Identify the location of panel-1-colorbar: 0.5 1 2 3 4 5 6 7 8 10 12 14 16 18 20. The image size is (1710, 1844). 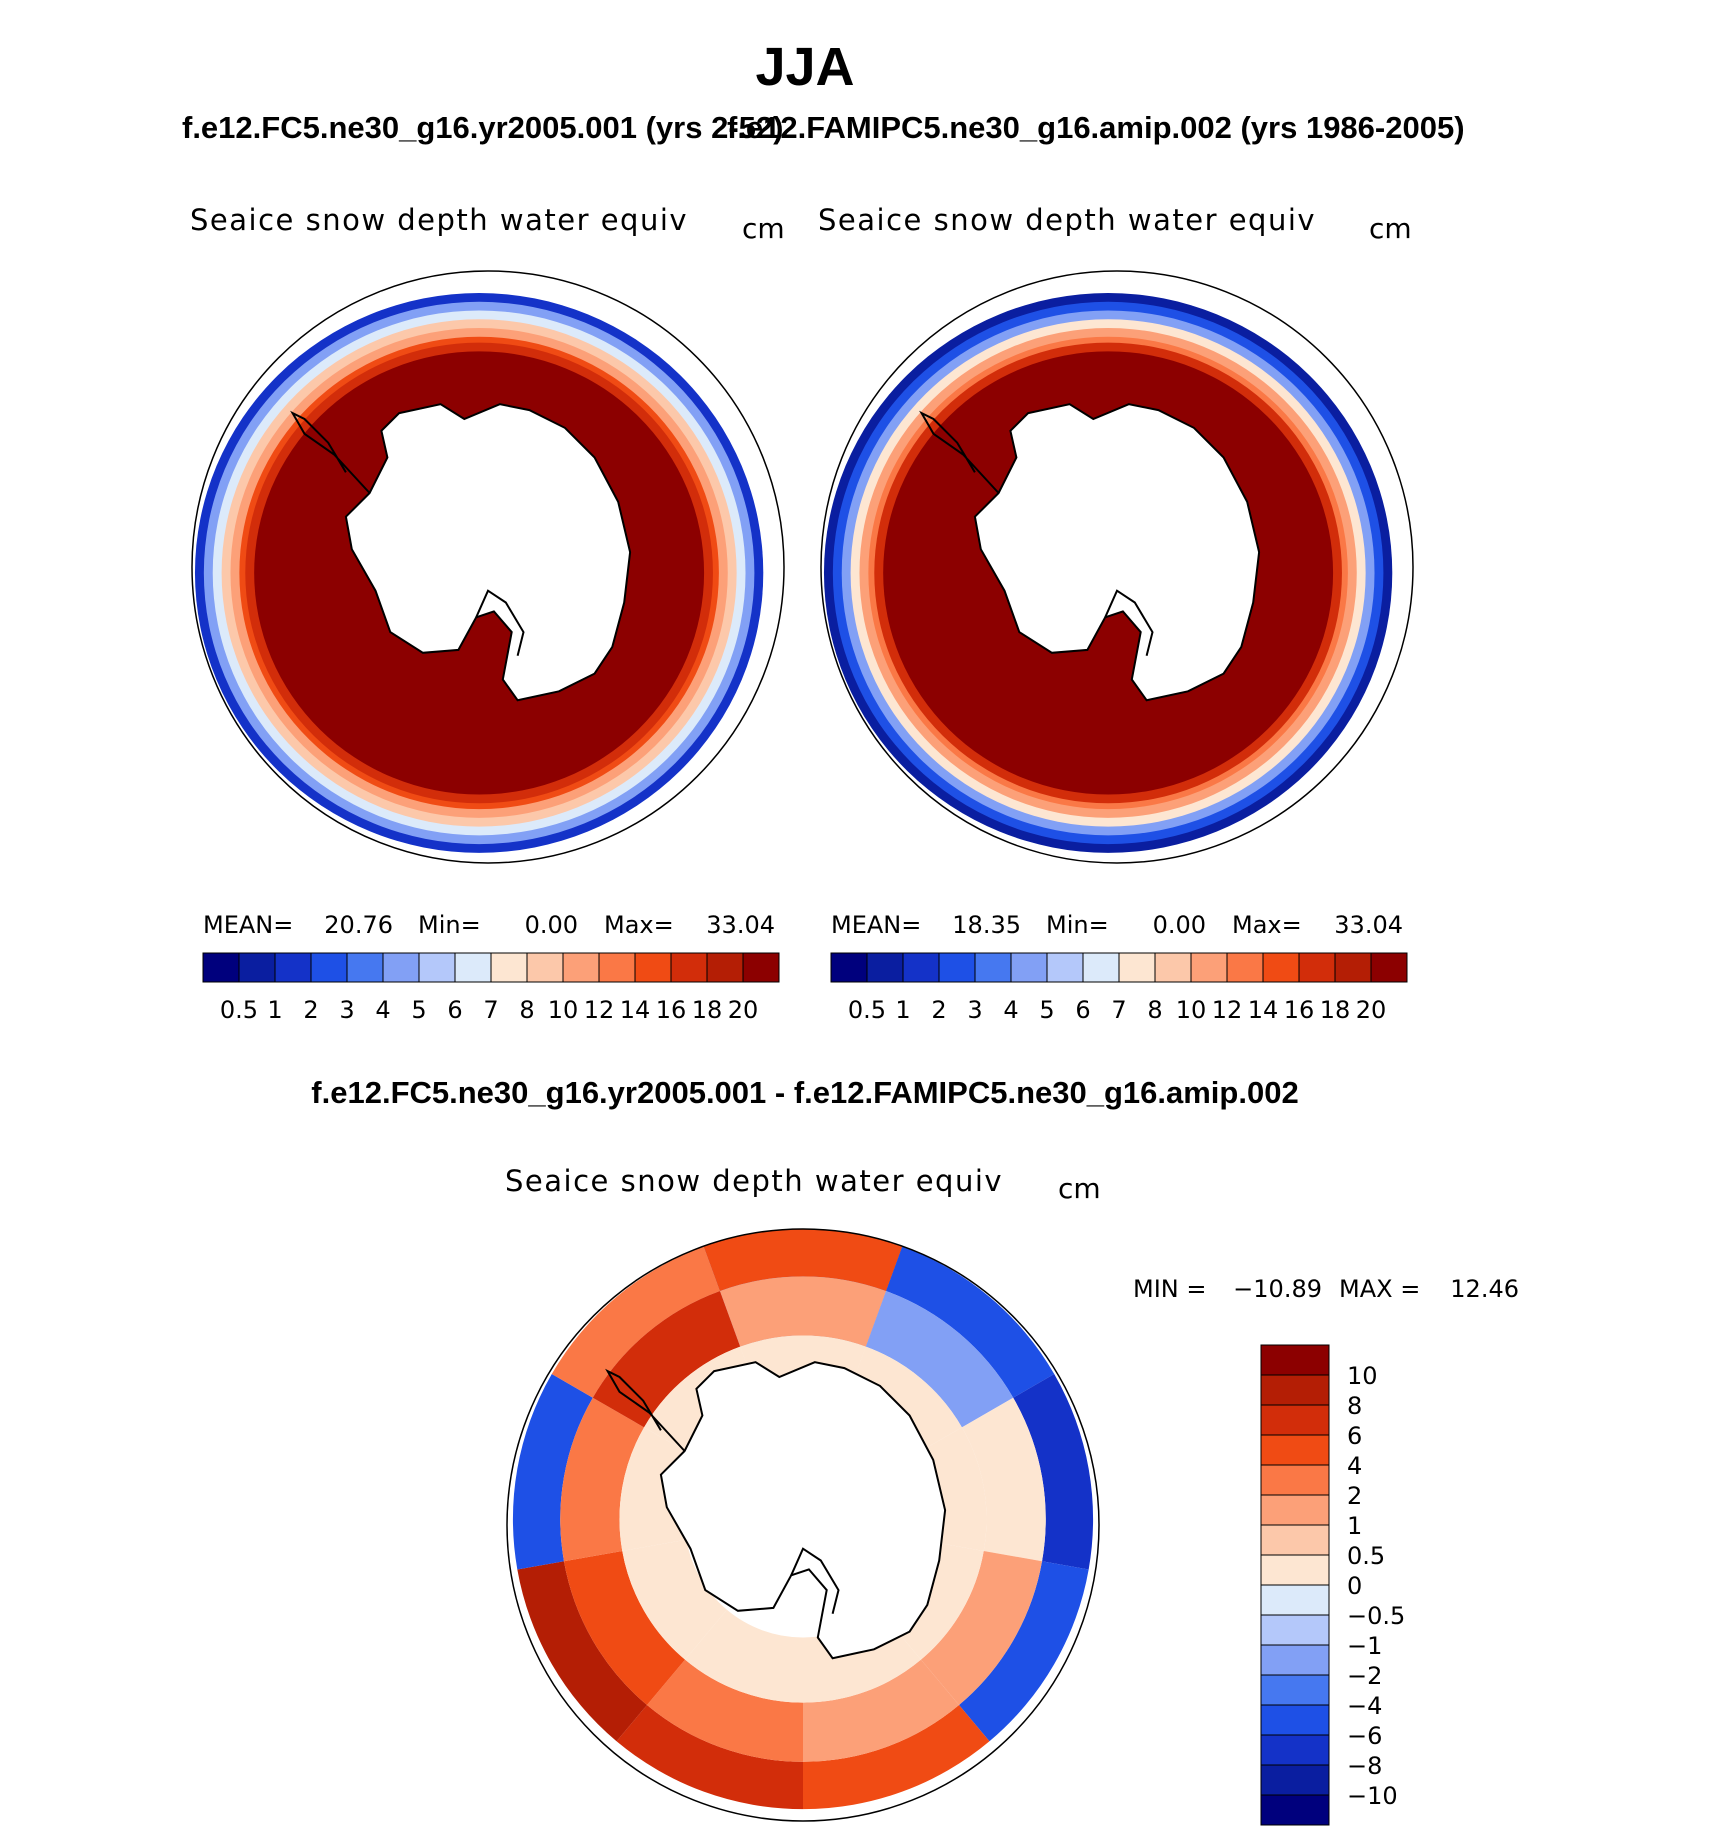
(491, 988).